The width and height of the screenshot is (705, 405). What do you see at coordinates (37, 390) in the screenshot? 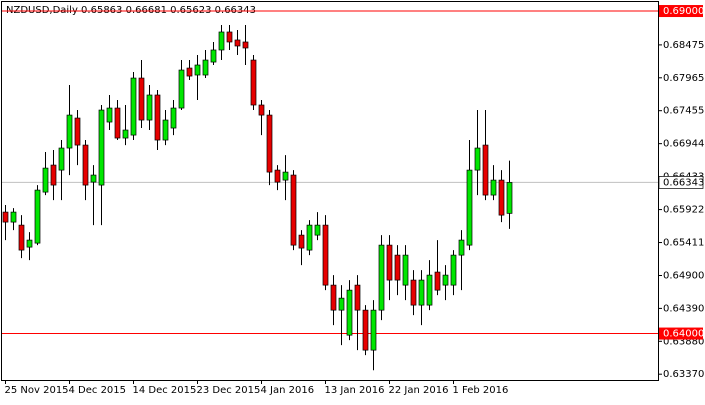
I see `x-tick-label: 25 Nov 2015` at bounding box center [37, 390].